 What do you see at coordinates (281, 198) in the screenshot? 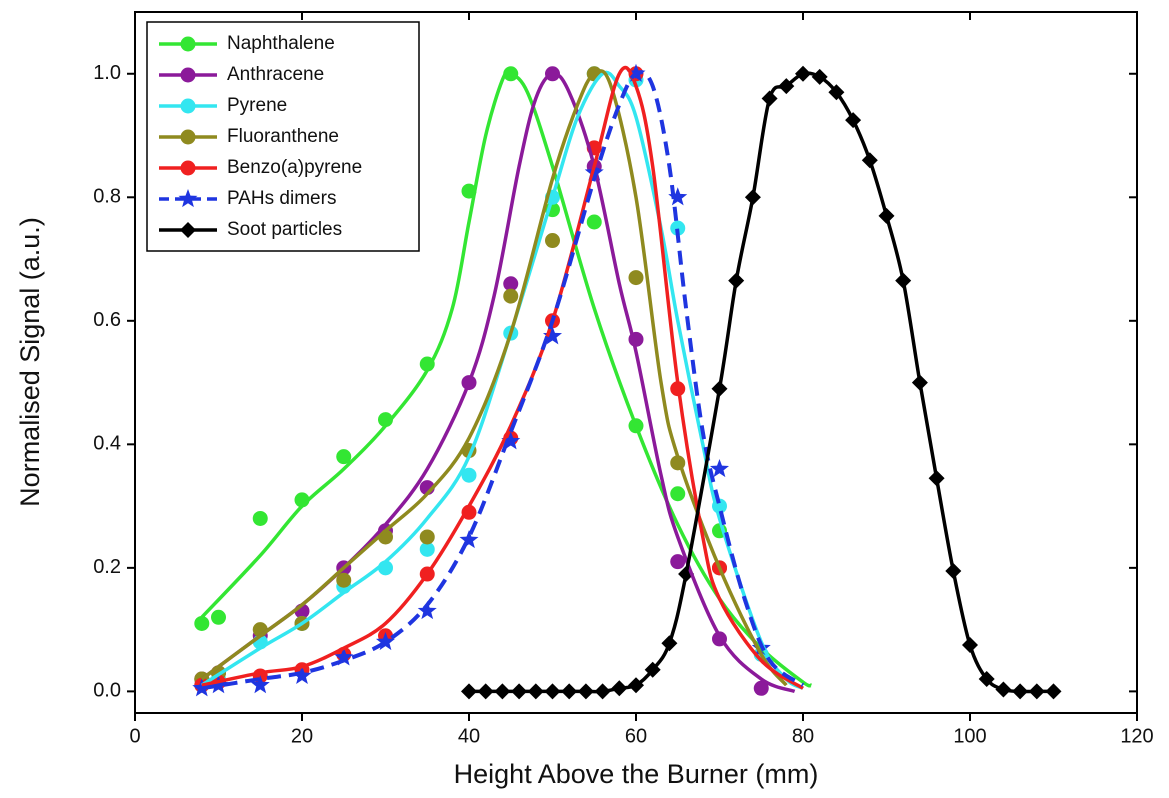
I see `legend-label: PAHs dimers` at bounding box center [281, 198].